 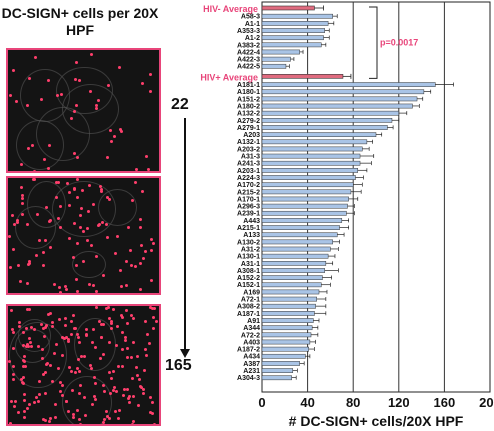 What do you see at coordinates (248, 149) in the screenshot?
I see `sample-label: A203-2` at bounding box center [248, 149].